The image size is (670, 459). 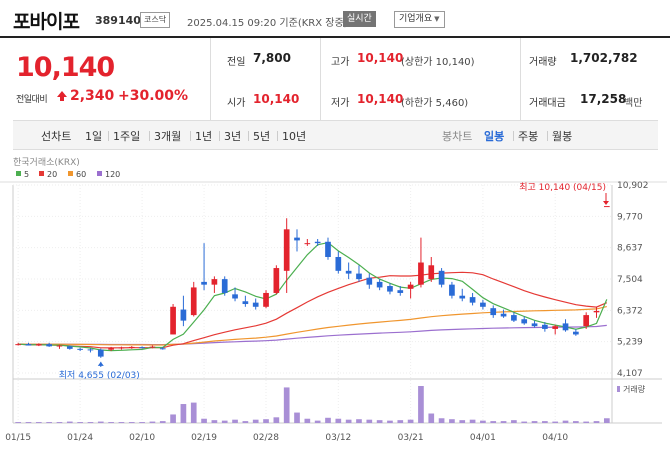 What do you see at coordinates (555, 438) in the screenshot?
I see `x-tick-label: 04/10` at bounding box center [555, 438].